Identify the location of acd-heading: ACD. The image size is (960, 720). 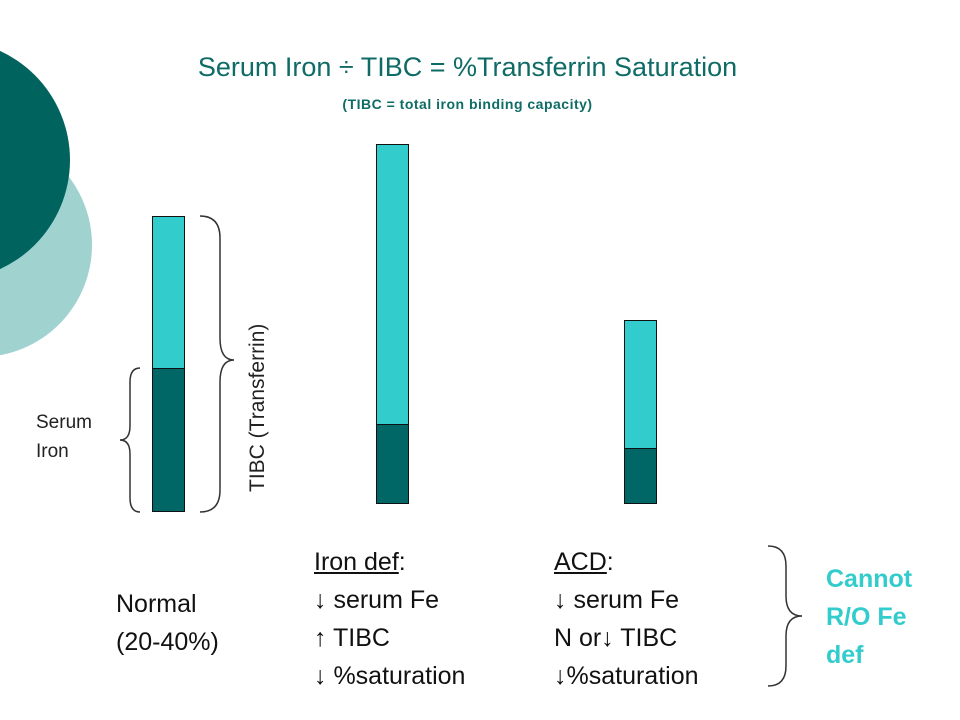
(580, 562).